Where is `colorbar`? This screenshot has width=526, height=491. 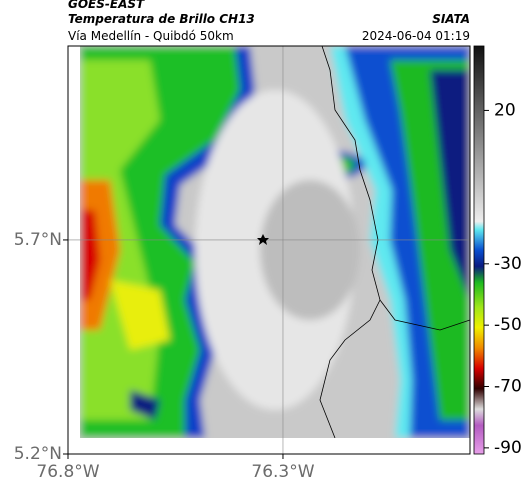 colorbar is located at coordinates (479, 250).